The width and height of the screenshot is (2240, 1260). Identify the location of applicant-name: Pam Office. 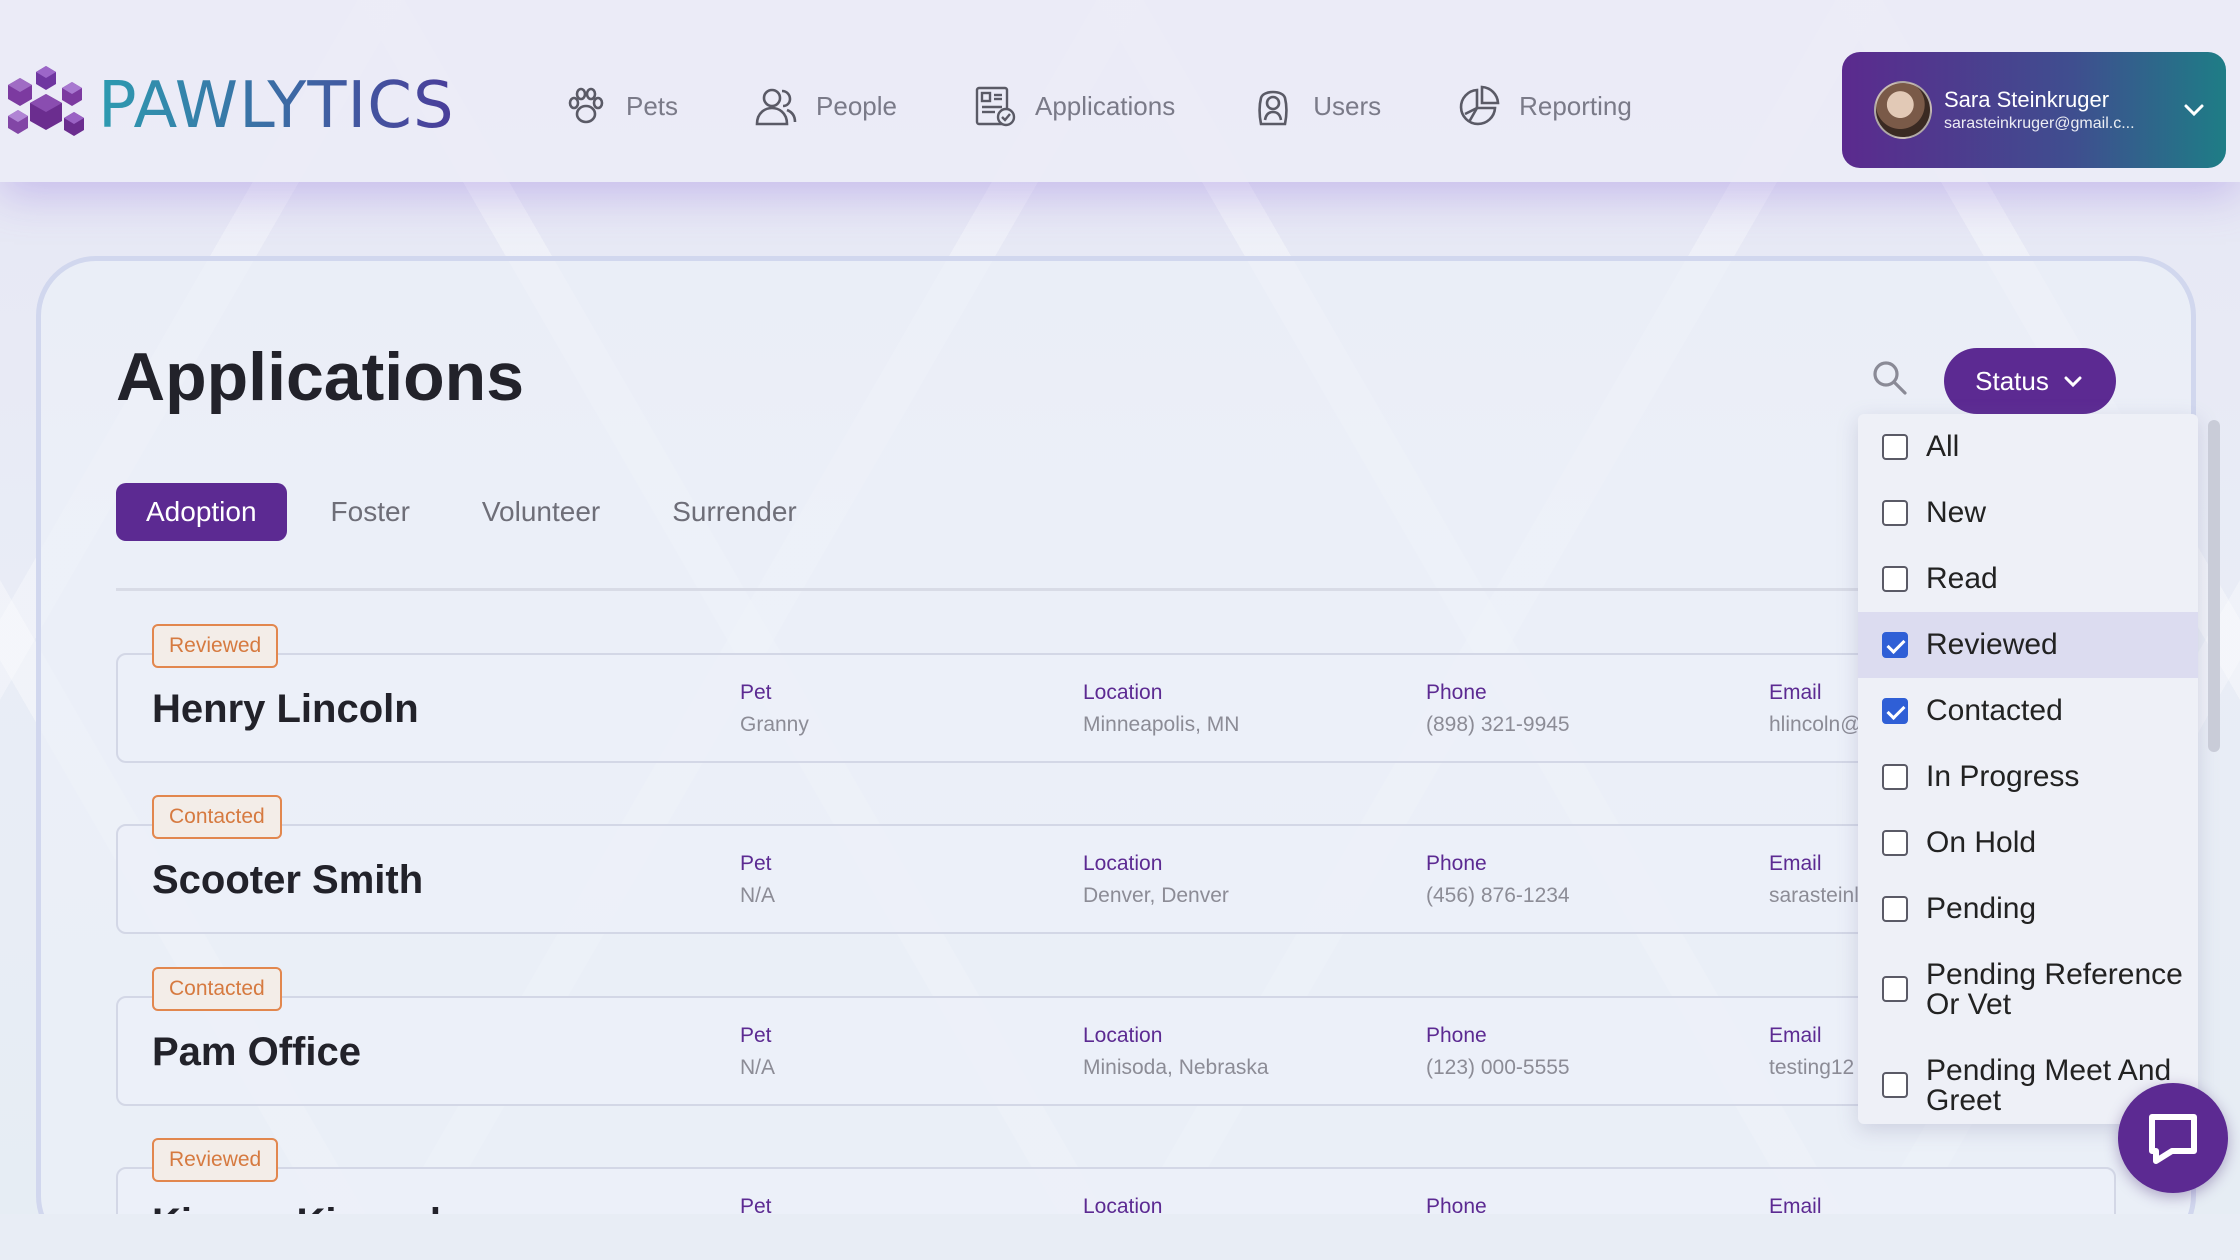
(256, 1052).